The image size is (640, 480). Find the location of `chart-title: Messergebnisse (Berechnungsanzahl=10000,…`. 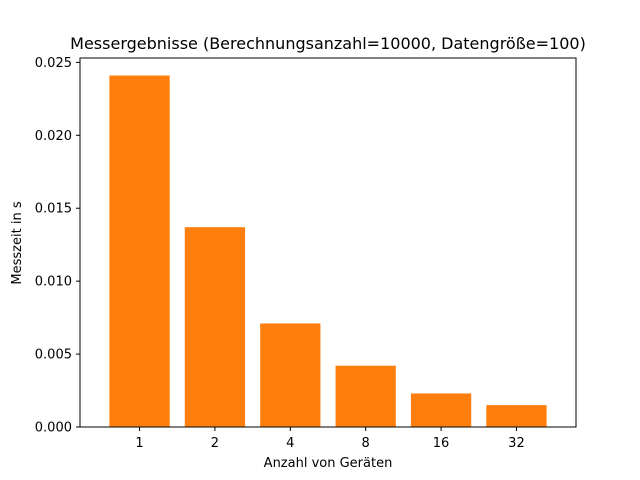

chart-title: Messergebnisse (Berechnungsanzahl=10000,… is located at coordinates (328, 43).